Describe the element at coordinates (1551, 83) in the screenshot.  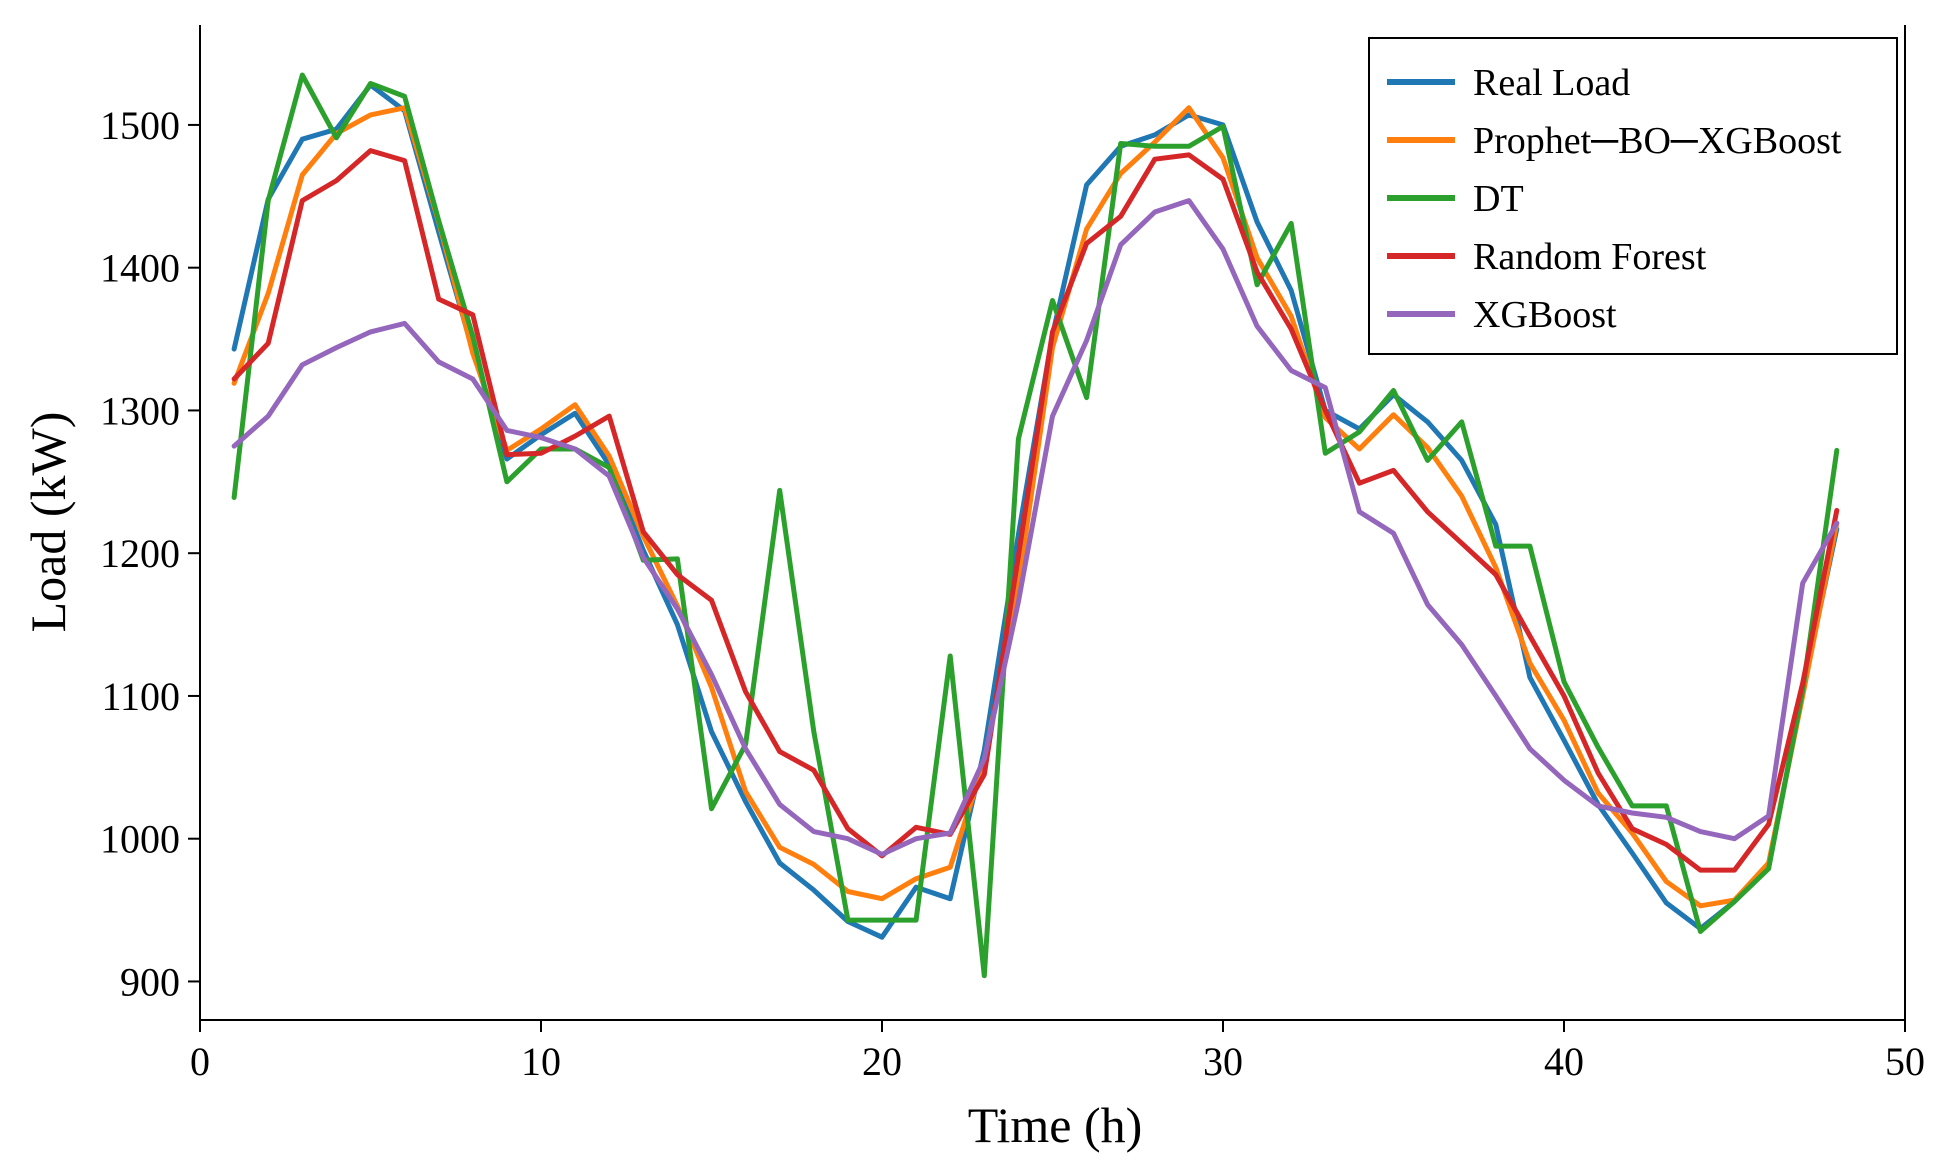
I see `legend-label: Real Load` at that location.